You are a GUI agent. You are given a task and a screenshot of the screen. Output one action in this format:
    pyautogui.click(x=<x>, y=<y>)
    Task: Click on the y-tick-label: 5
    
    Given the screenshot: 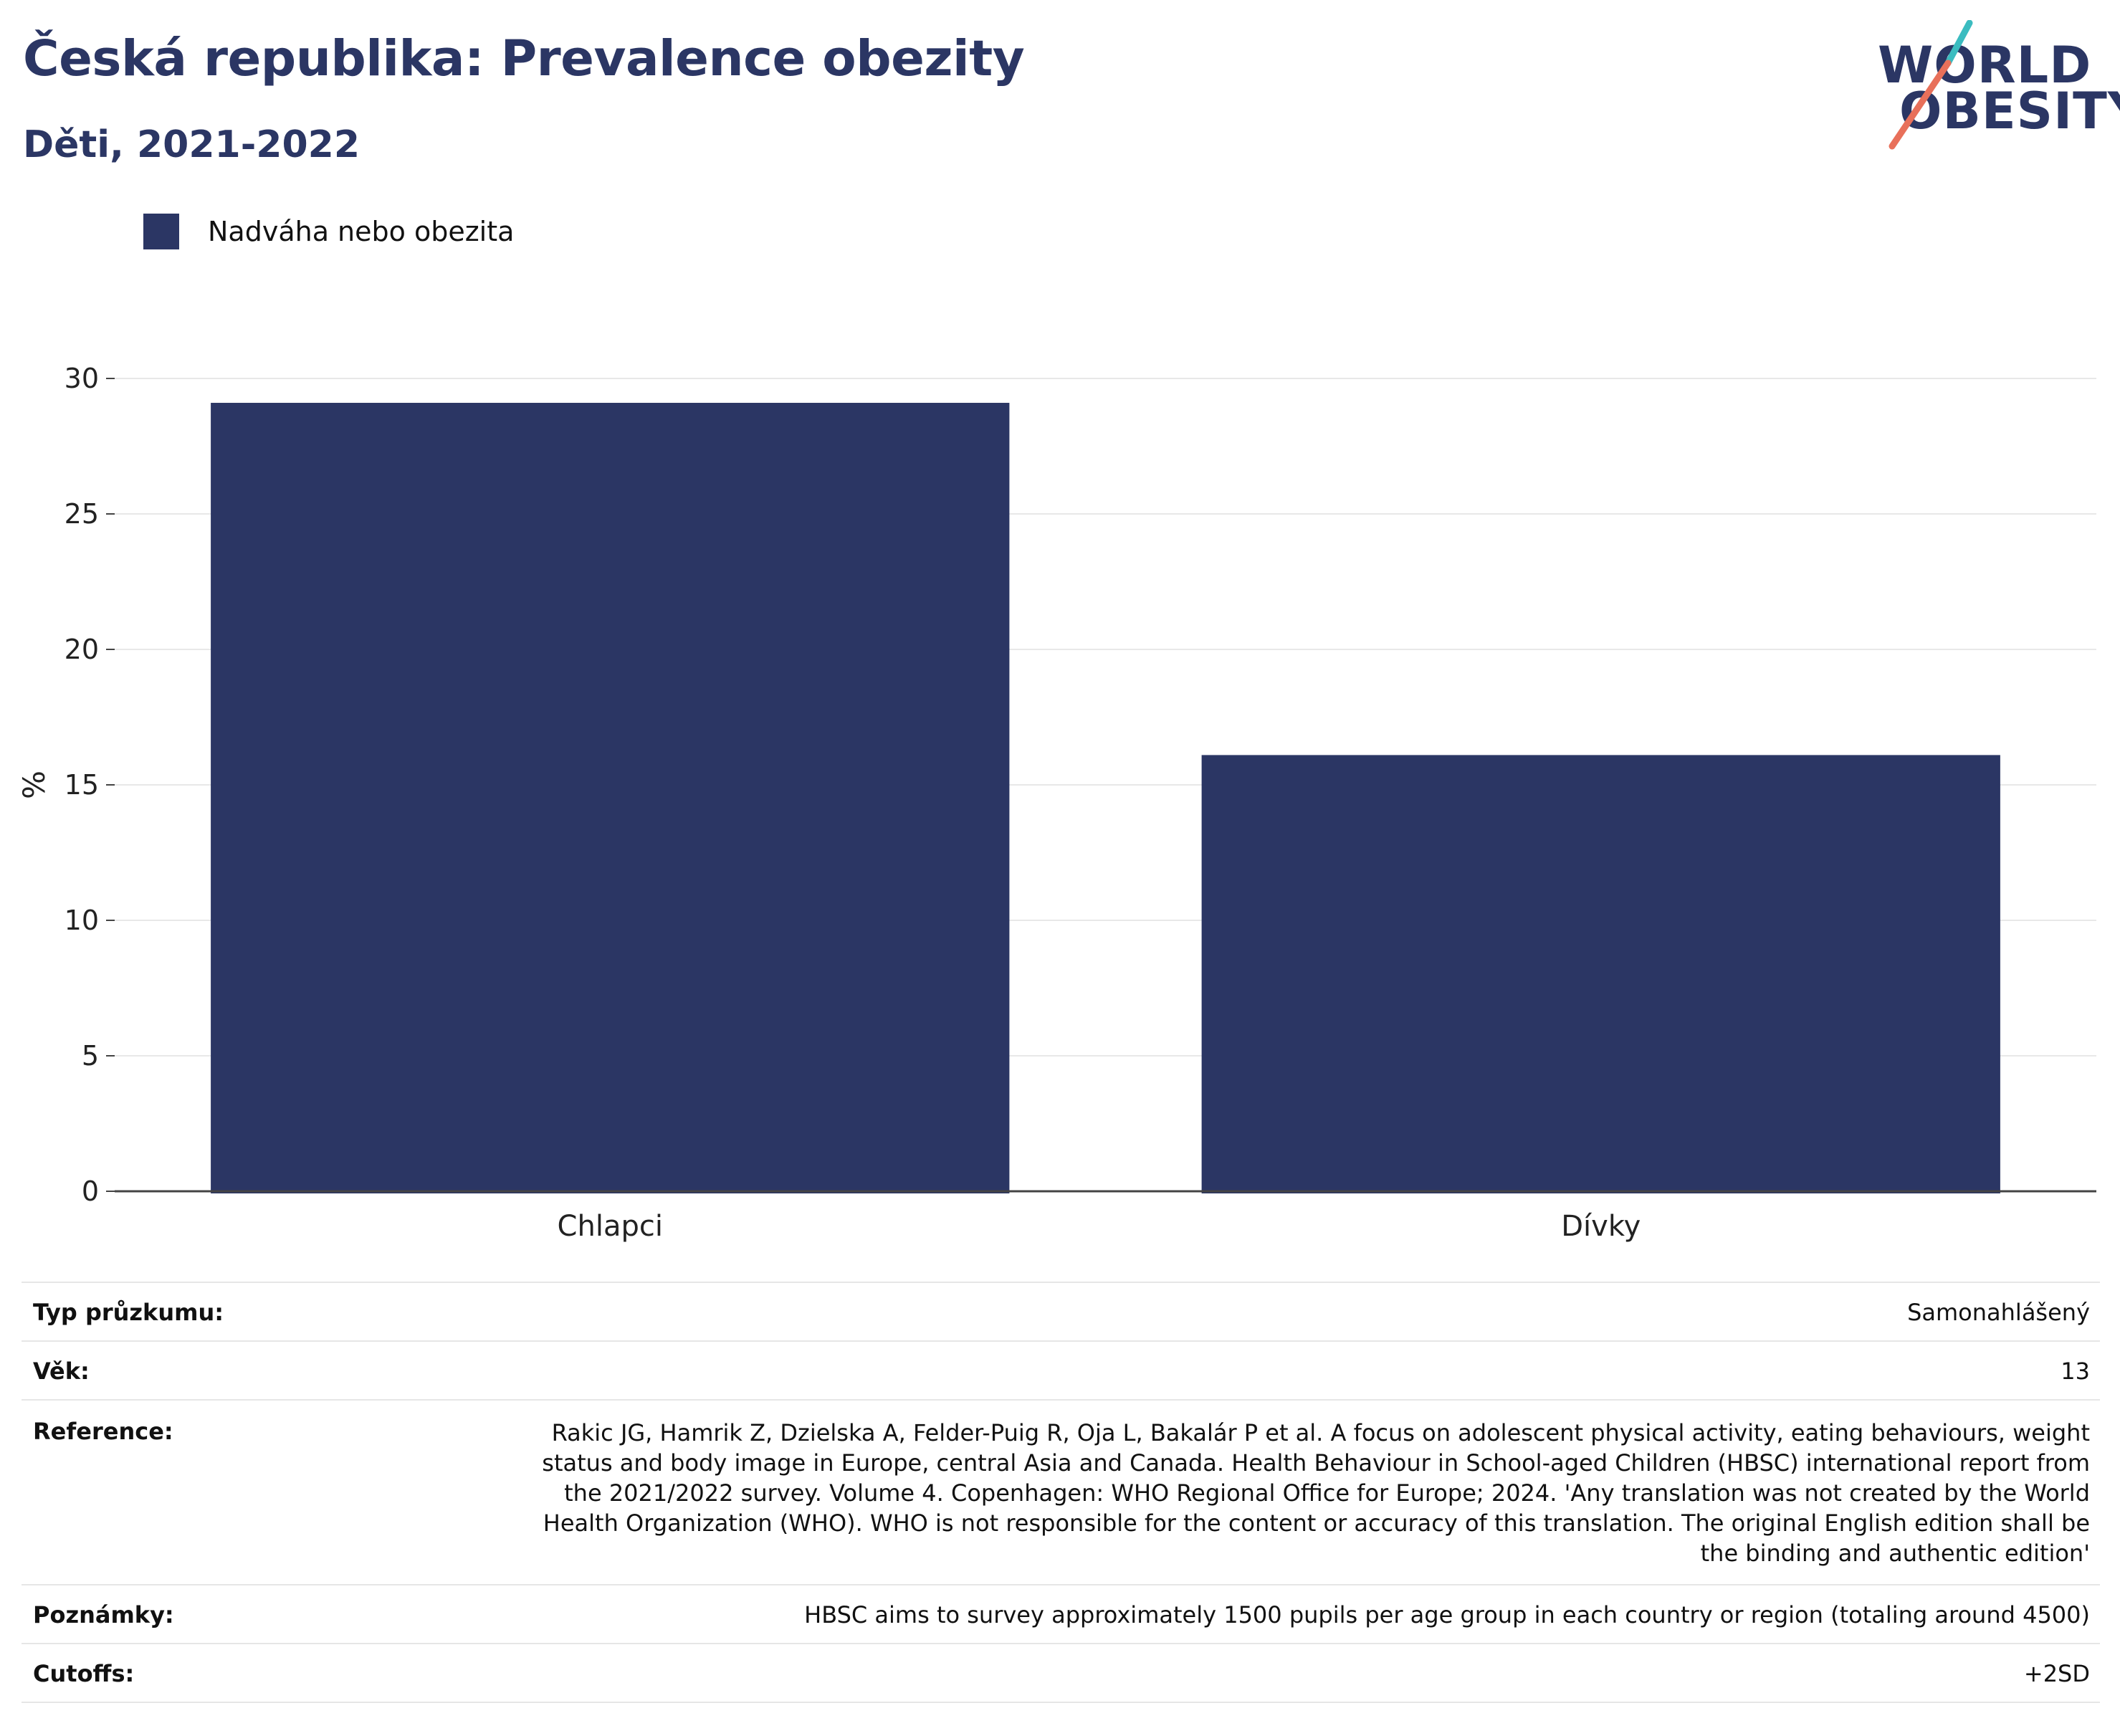 What is the action you would take?
    pyautogui.click(x=91, y=1056)
    